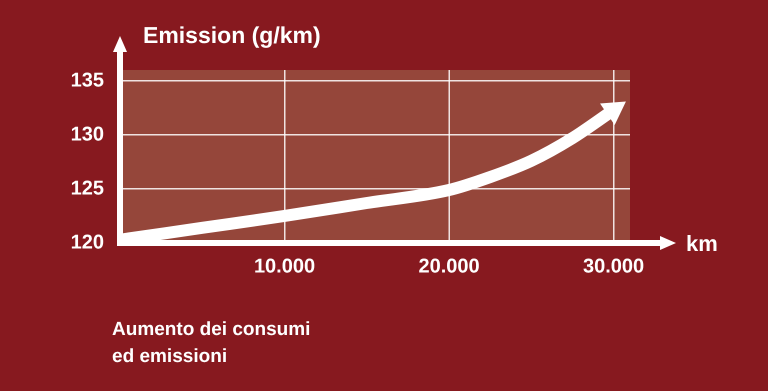 This screenshot has height=391, width=768. I want to click on x-tick-label: 30.000, so click(613, 267).